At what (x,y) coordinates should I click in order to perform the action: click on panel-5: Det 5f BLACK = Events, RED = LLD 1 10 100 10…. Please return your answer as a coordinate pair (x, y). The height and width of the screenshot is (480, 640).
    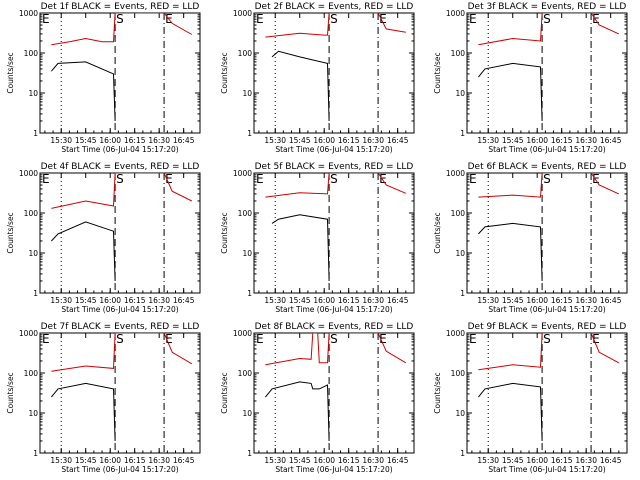
    Looking at the image, I should click on (317, 238).